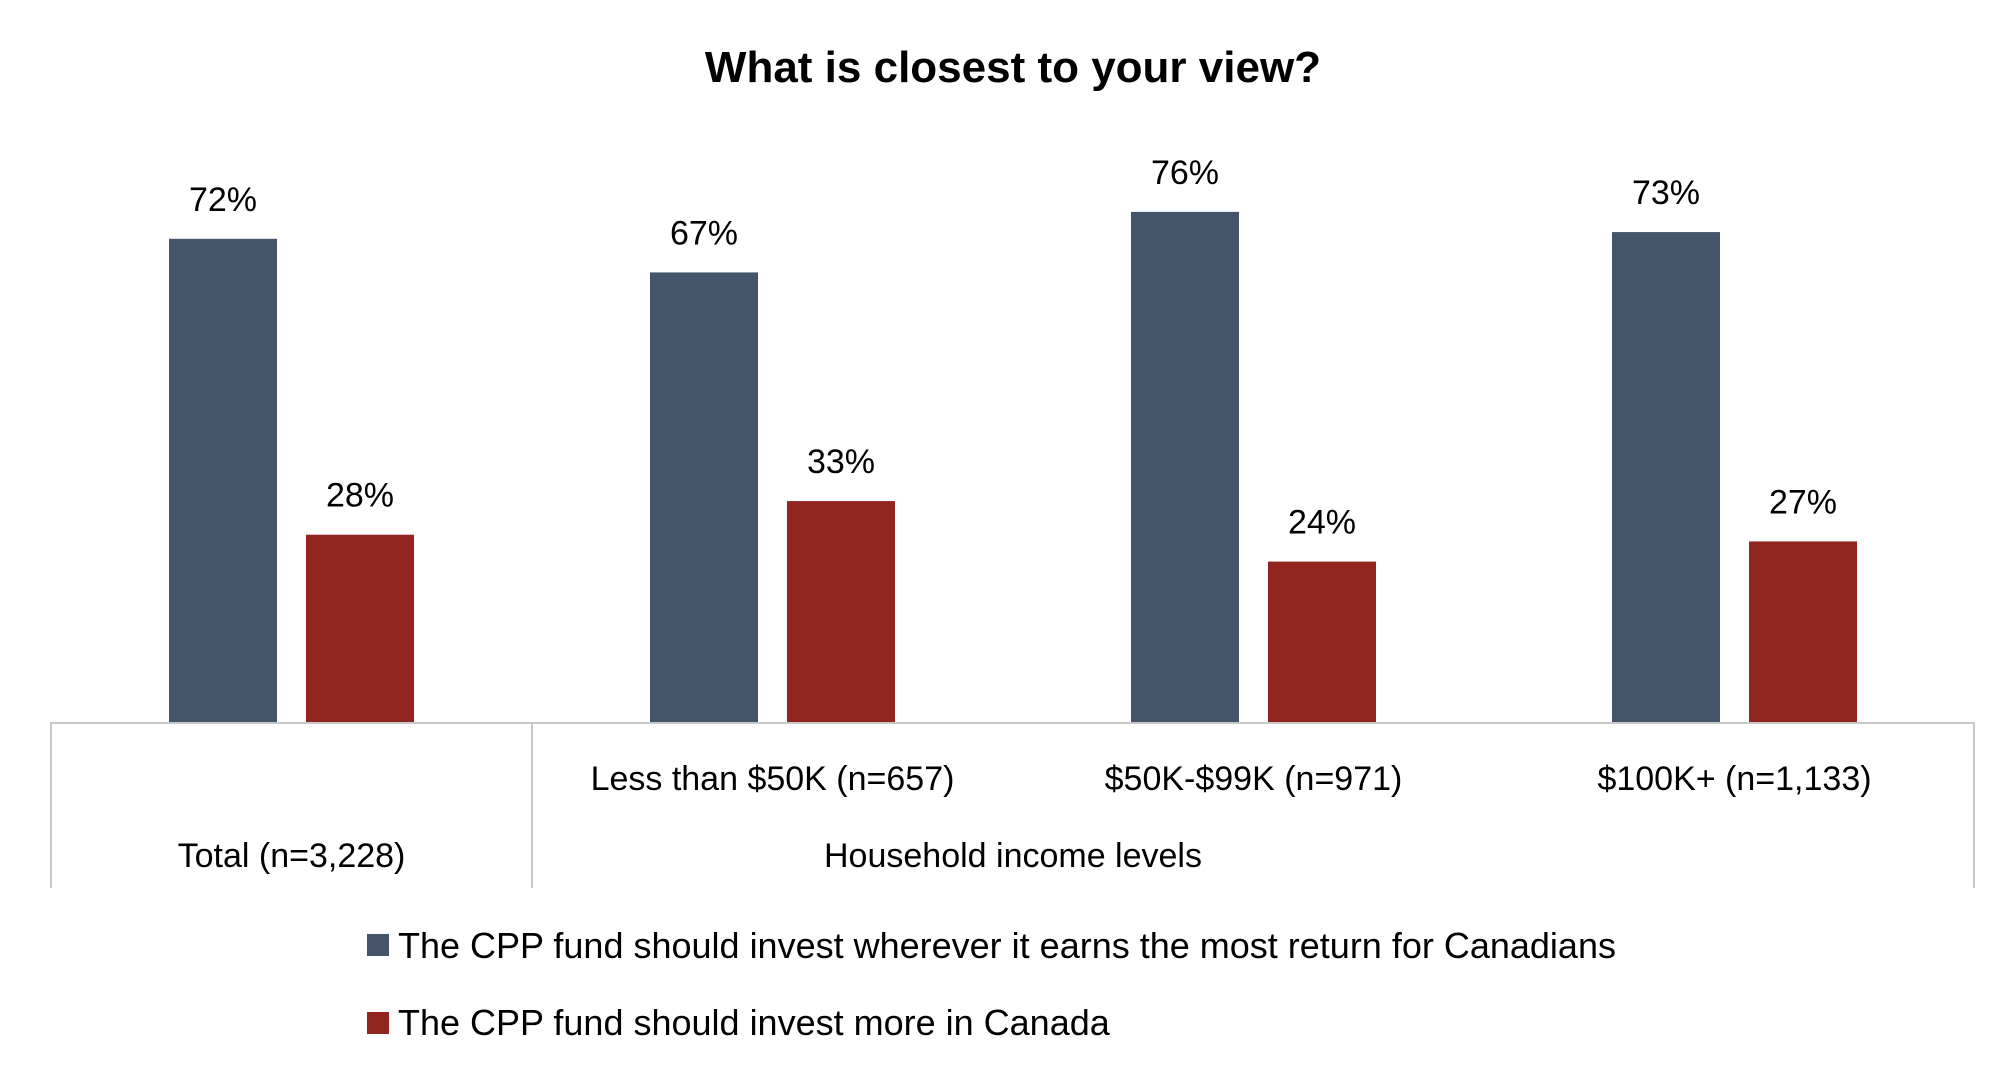 The height and width of the screenshot is (1078, 2014). What do you see at coordinates (360, 496) in the screenshot?
I see `data-label-series-2-cat-1: 28%` at bounding box center [360, 496].